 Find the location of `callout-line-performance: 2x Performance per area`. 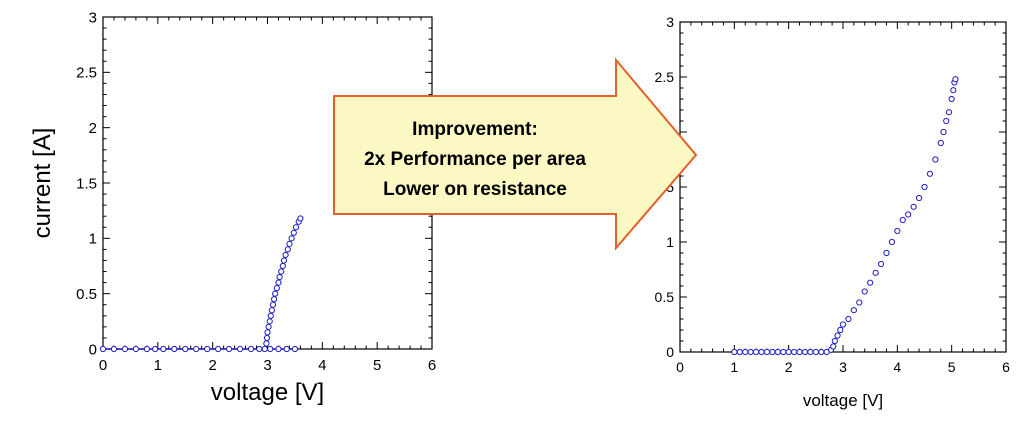

callout-line-performance: 2x Performance per area is located at coordinates (475, 159).